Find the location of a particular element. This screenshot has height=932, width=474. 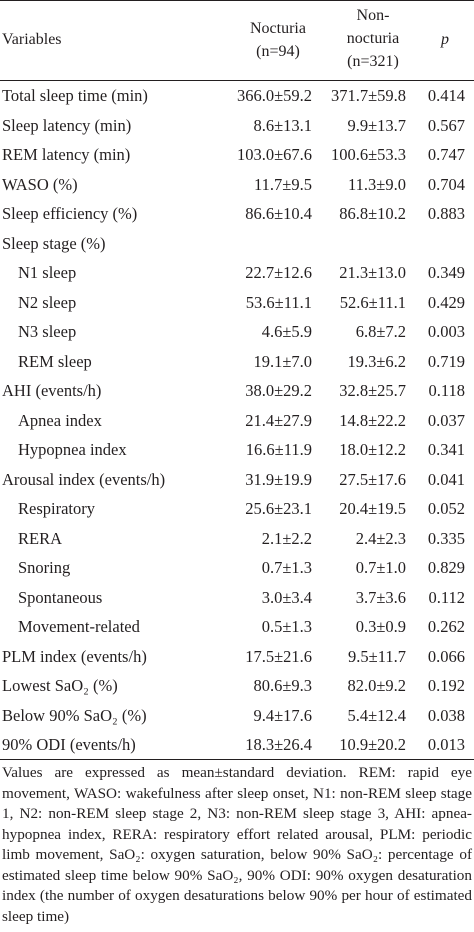

bottom-rule is located at coordinates (237, 759).